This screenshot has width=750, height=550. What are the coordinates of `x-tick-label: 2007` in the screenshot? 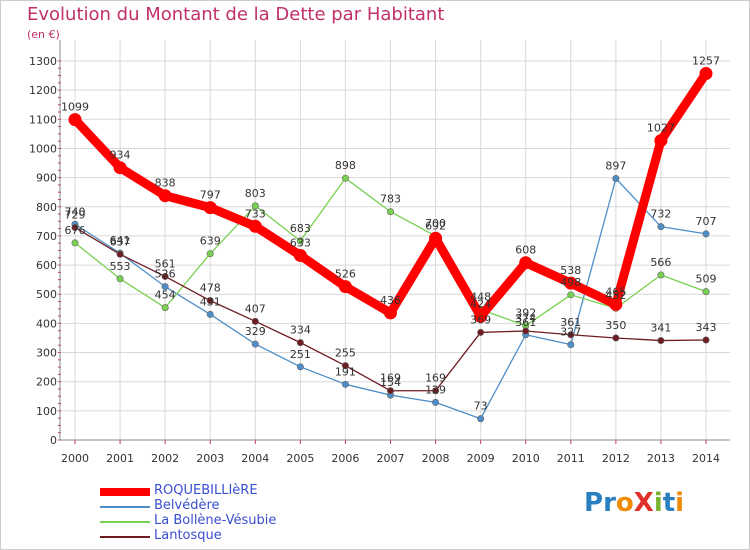 It's located at (391, 458).